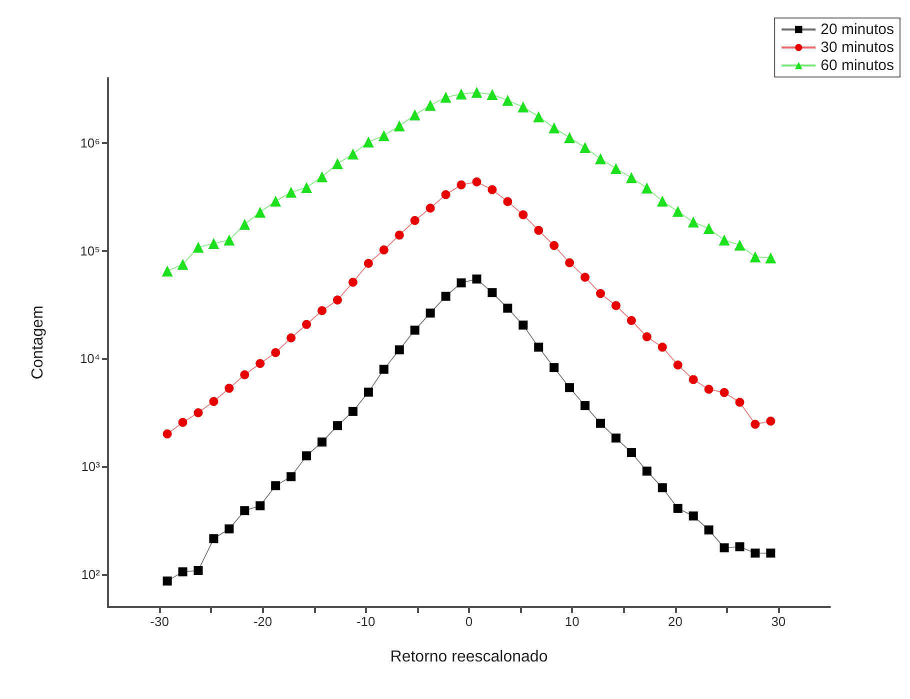 The image size is (910, 699). I want to click on y-tick-label: 10⁶, so click(90, 142).